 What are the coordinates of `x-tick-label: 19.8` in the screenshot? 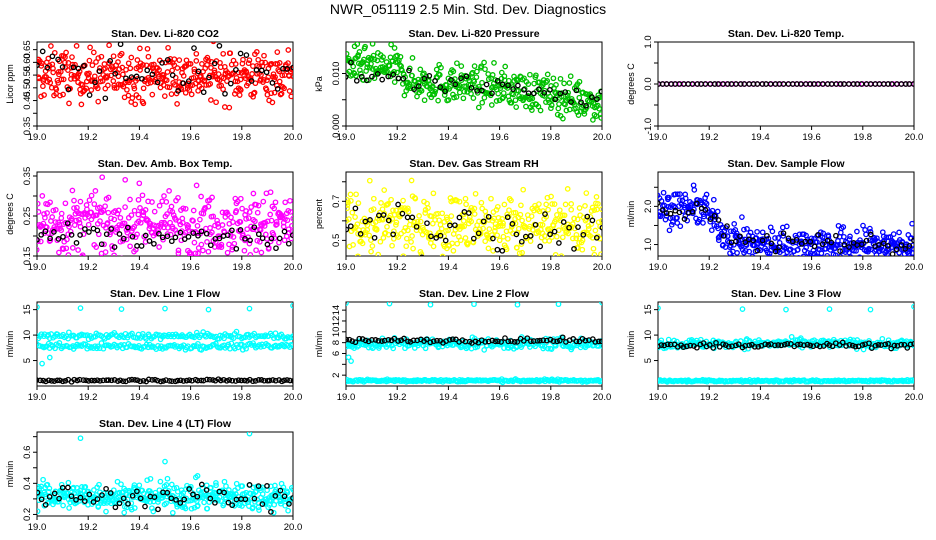 It's located at (242, 267).